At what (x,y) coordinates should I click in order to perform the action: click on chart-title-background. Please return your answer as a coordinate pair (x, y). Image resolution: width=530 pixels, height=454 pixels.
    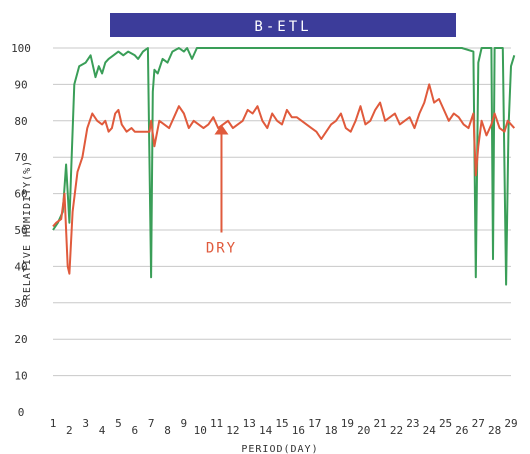
    Looking at the image, I should click on (283, 25).